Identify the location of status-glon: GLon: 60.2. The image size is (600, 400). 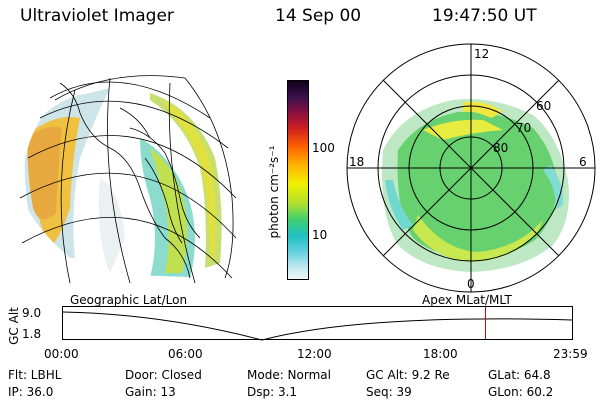
(521, 392).